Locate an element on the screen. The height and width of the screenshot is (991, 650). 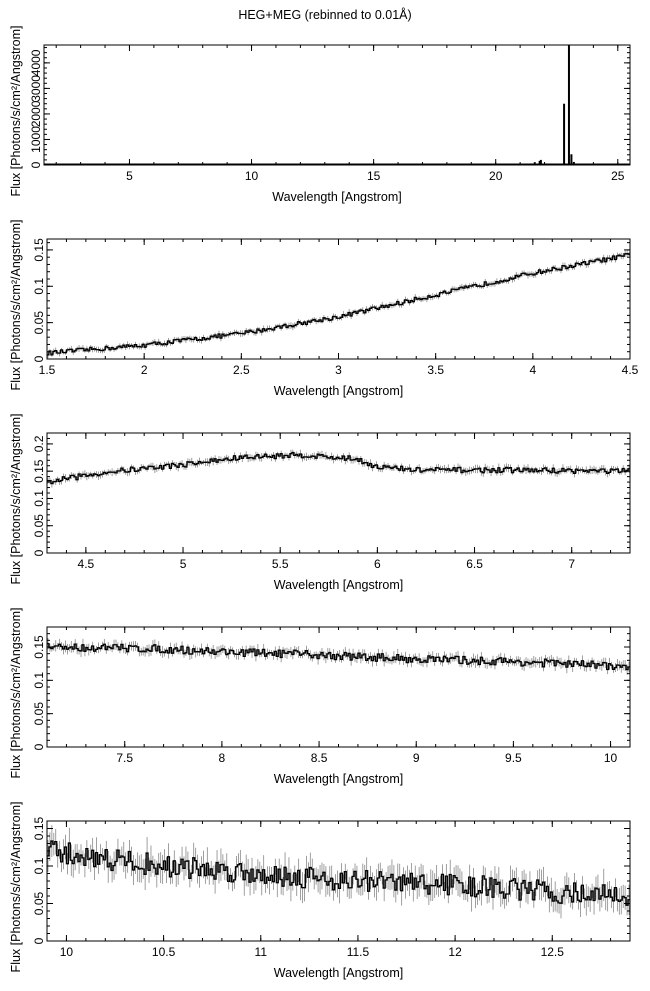
x-tick-label: 7 is located at coordinates (571, 564).